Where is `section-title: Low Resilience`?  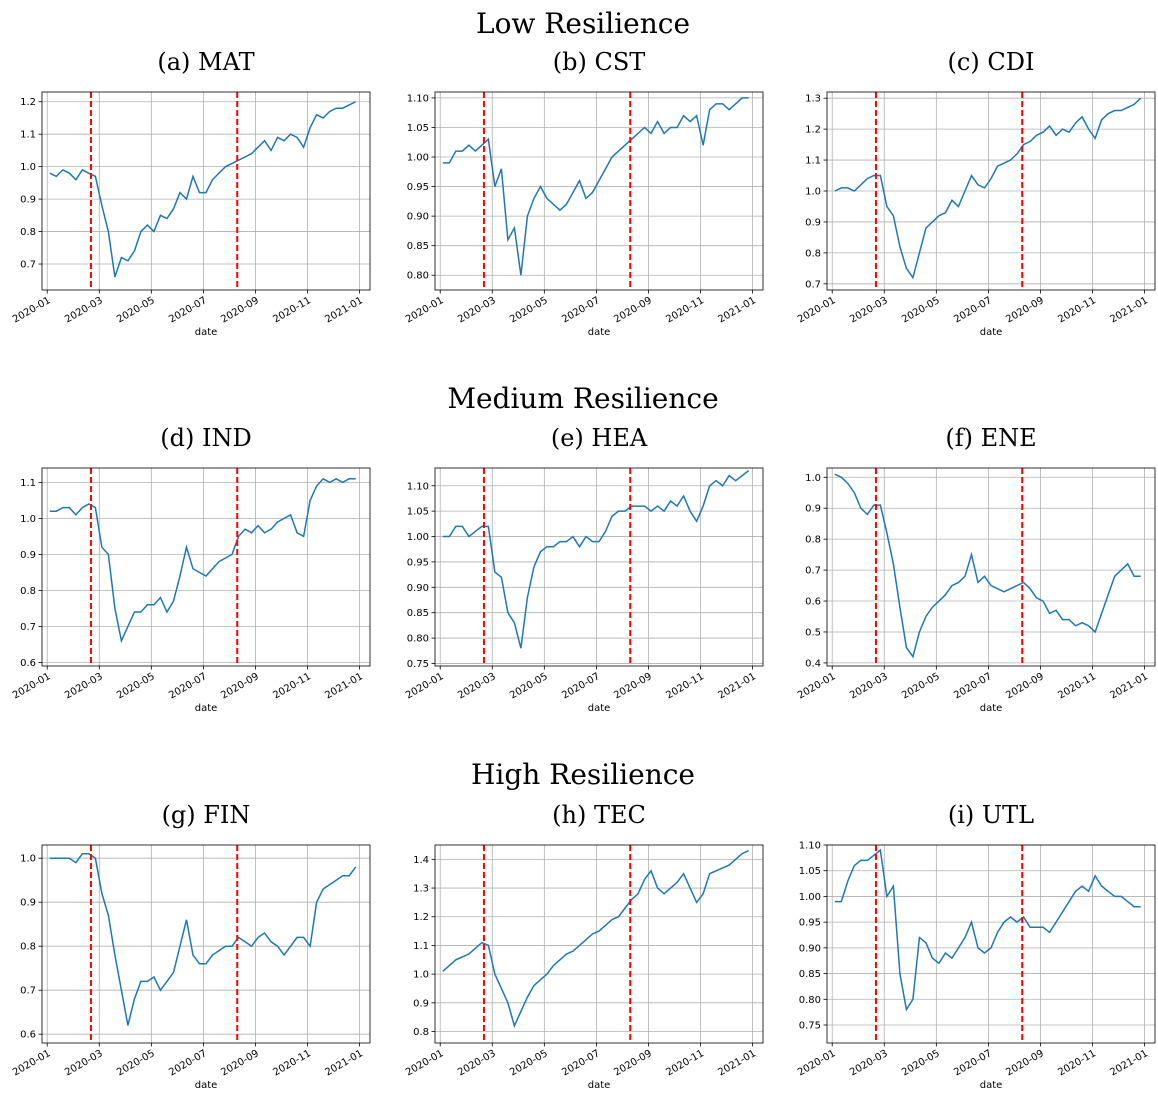 section-title: Low Resilience is located at coordinates (583, 23).